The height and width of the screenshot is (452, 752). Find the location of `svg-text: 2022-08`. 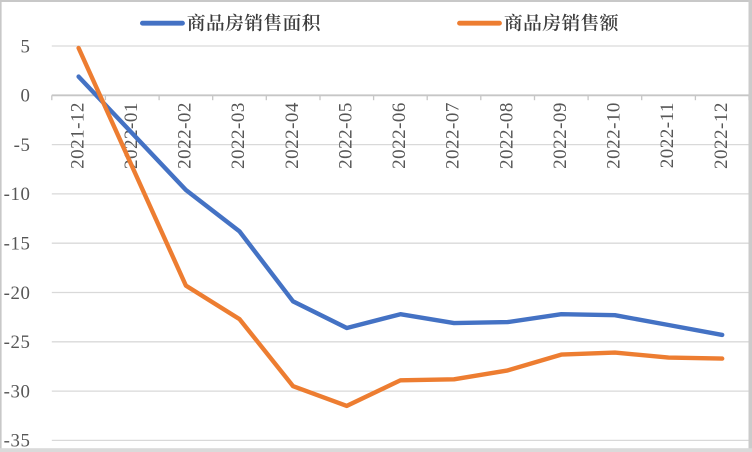

svg-text: 2022-08 is located at coordinates (506, 135).